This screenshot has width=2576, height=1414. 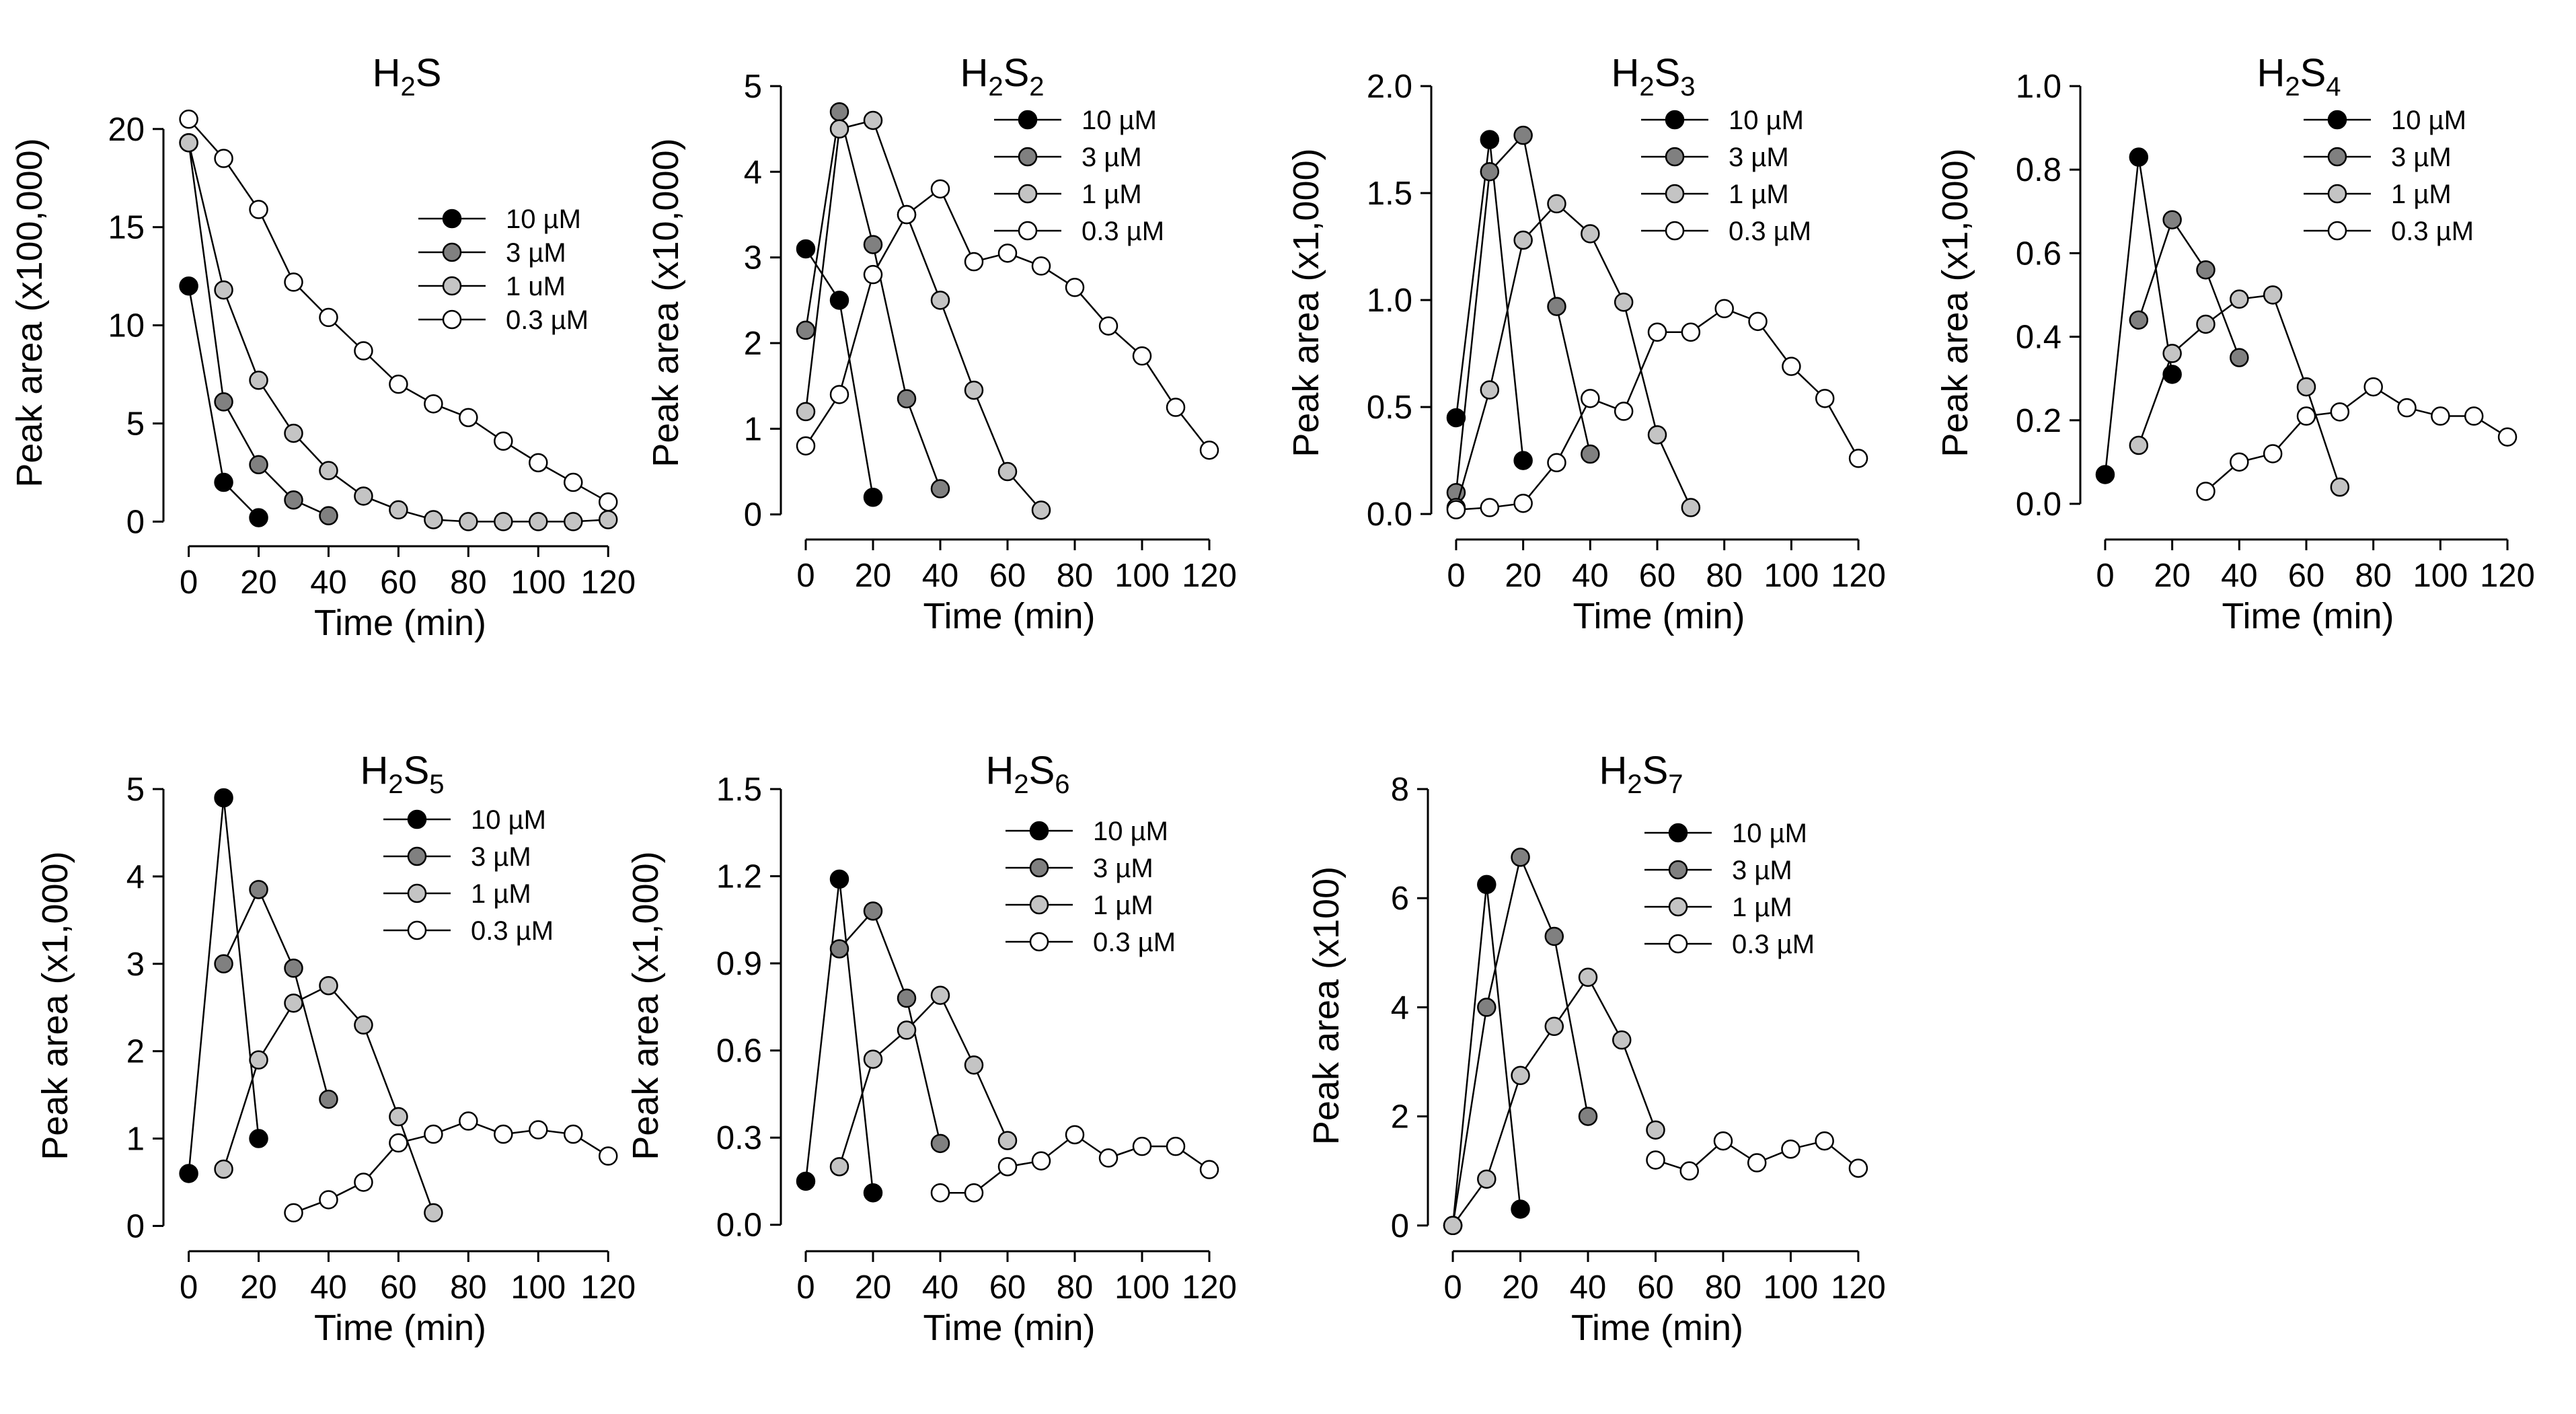 I want to click on y-tick-label: 10, so click(x=126, y=326).